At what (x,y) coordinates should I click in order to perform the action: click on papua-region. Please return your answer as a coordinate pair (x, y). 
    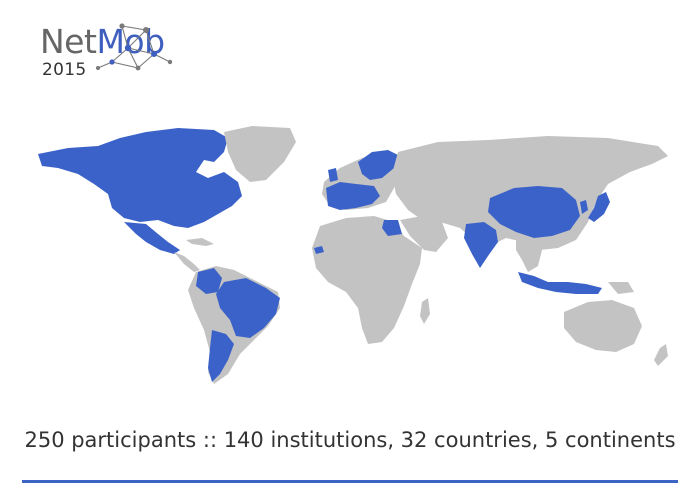
    Looking at the image, I should click on (621, 288).